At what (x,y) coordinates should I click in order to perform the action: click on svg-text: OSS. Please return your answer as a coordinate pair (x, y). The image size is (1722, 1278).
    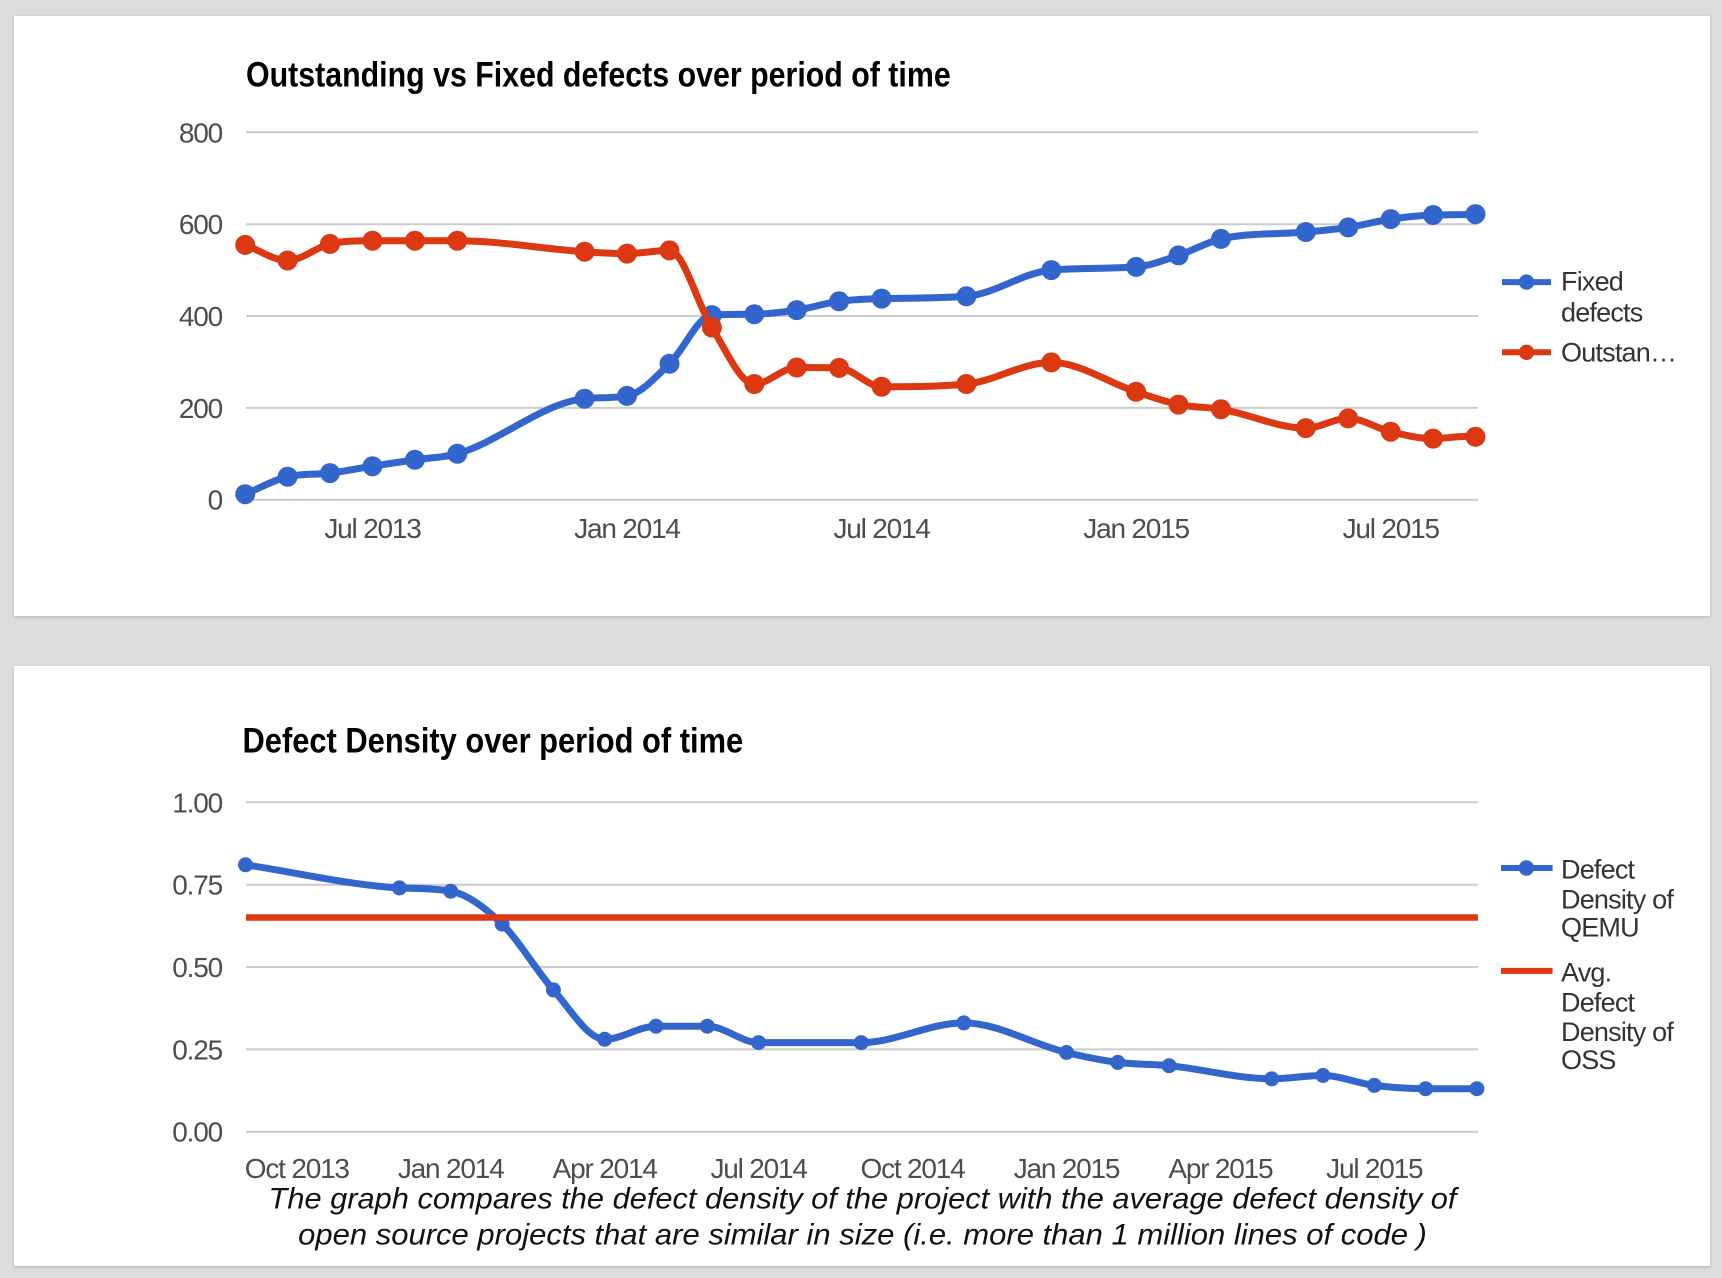
    Looking at the image, I should click on (1588, 1060).